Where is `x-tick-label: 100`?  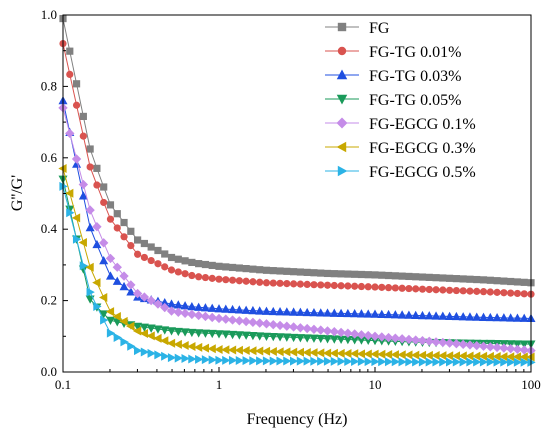
x-tick-label: 100 is located at coordinates (531, 384).